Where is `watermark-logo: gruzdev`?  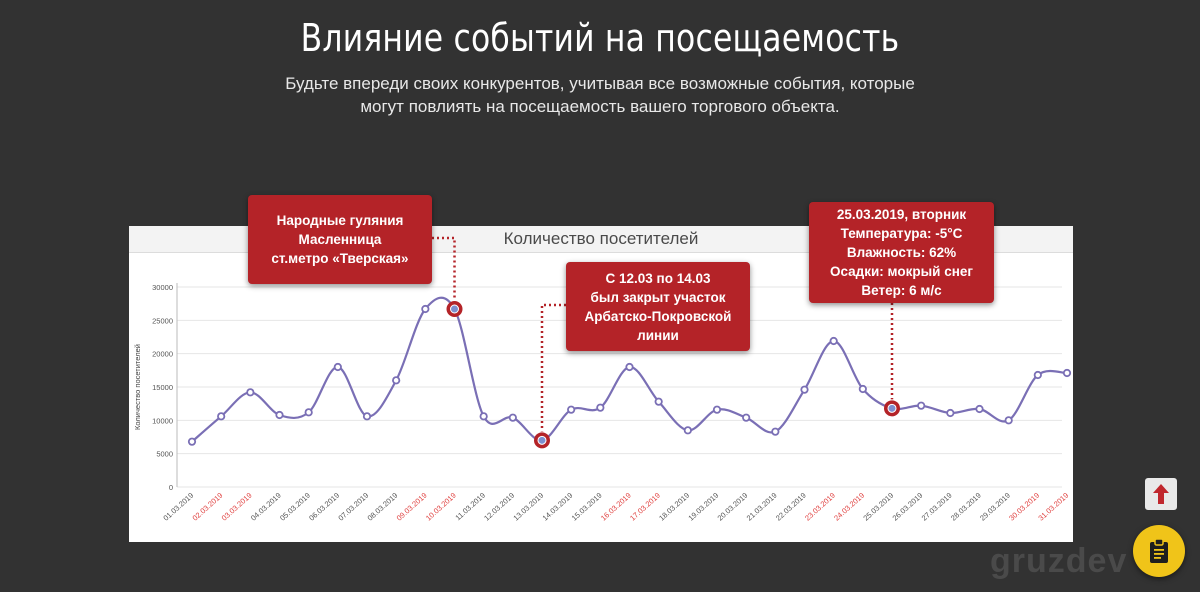 watermark-logo: gruzdev is located at coordinates (1059, 561).